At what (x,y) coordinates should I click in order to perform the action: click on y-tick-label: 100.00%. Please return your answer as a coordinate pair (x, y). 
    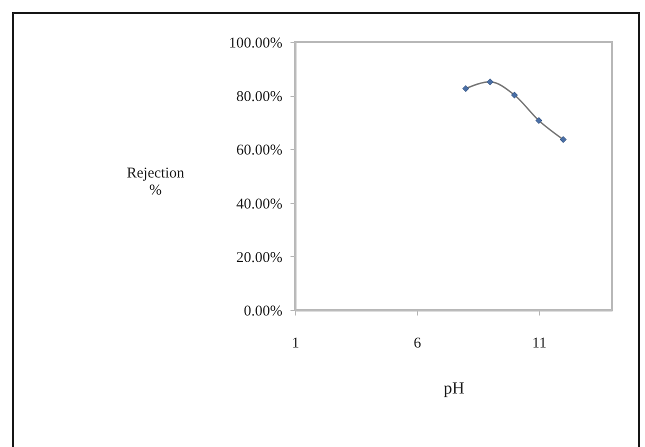
    Looking at the image, I should click on (255, 44).